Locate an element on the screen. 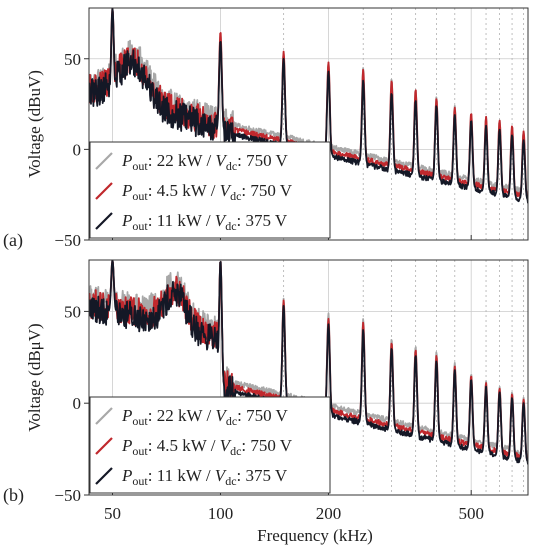  x-axis-label: Frequency (kHz) is located at coordinates (315, 535).